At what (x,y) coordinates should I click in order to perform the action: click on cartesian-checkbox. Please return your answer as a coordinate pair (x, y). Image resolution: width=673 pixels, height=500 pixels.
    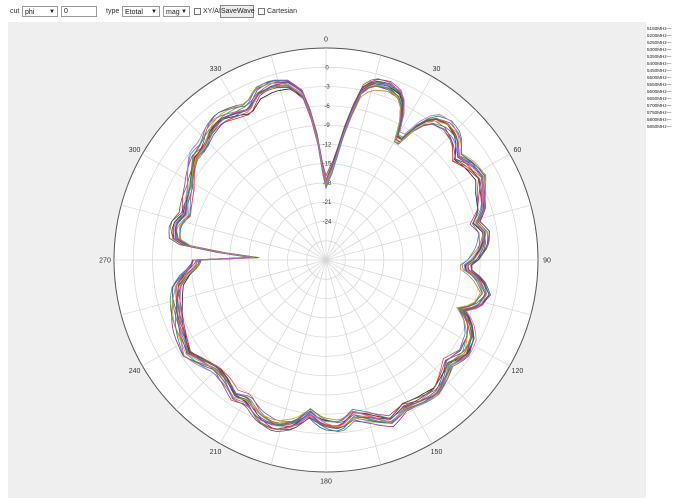
    Looking at the image, I should click on (261, 11).